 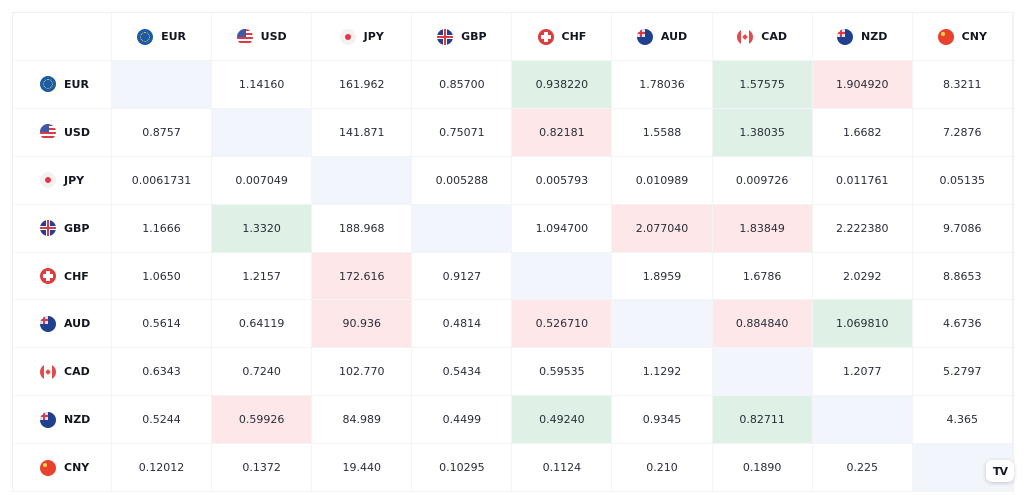 I want to click on rate-cell-jpy-gbp: 0.005288, so click(x=462, y=180).